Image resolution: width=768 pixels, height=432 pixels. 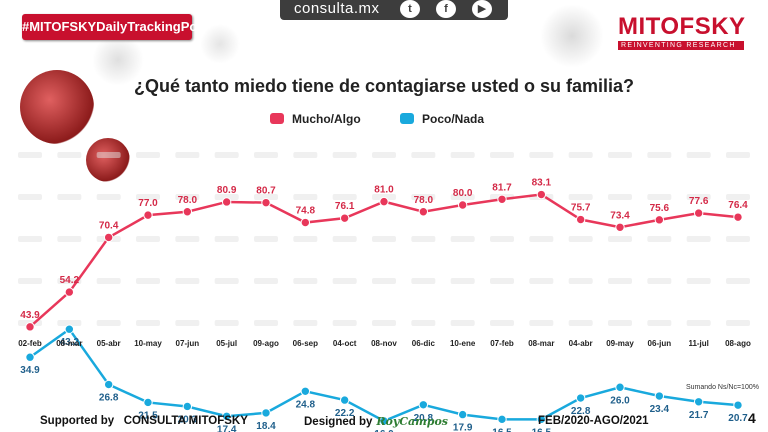 What do you see at coordinates (482, 9) in the screenshot?
I see `youtube-icon: ▶` at bounding box center [482, 9].